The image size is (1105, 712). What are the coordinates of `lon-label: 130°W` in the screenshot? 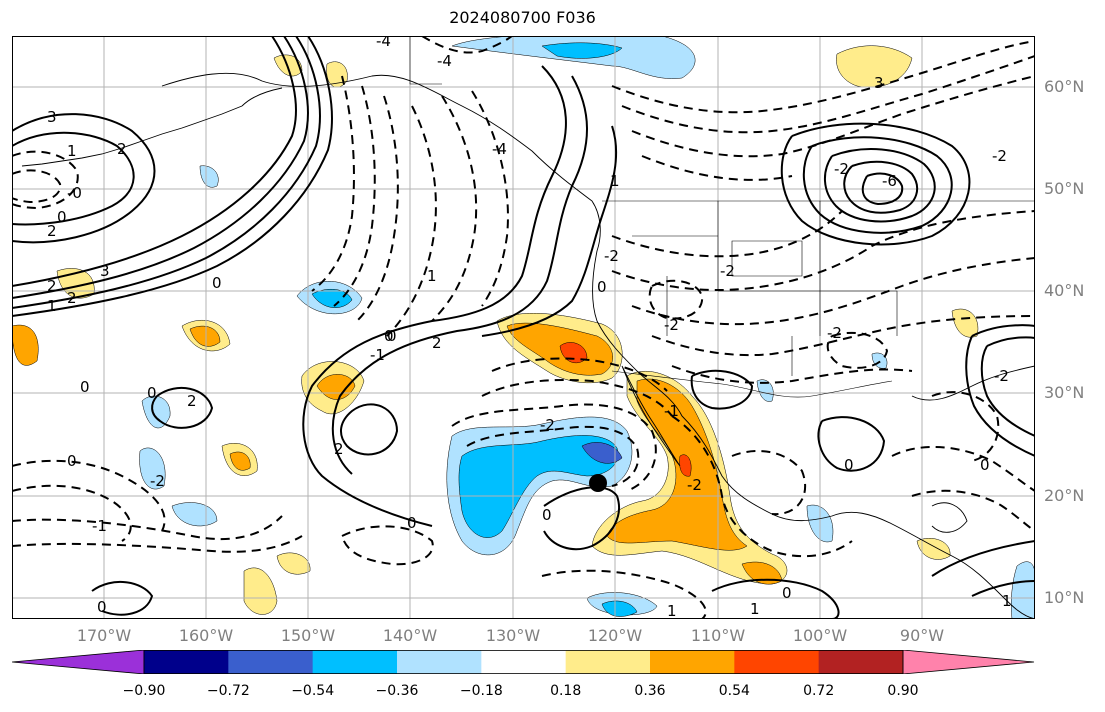 It's located at (513, 635).